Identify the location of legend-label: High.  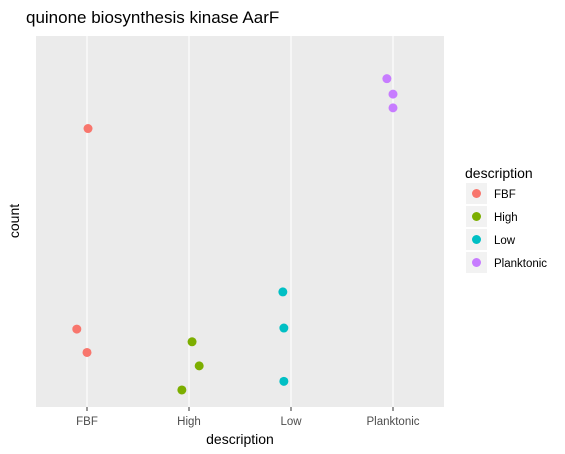
(506, 218).